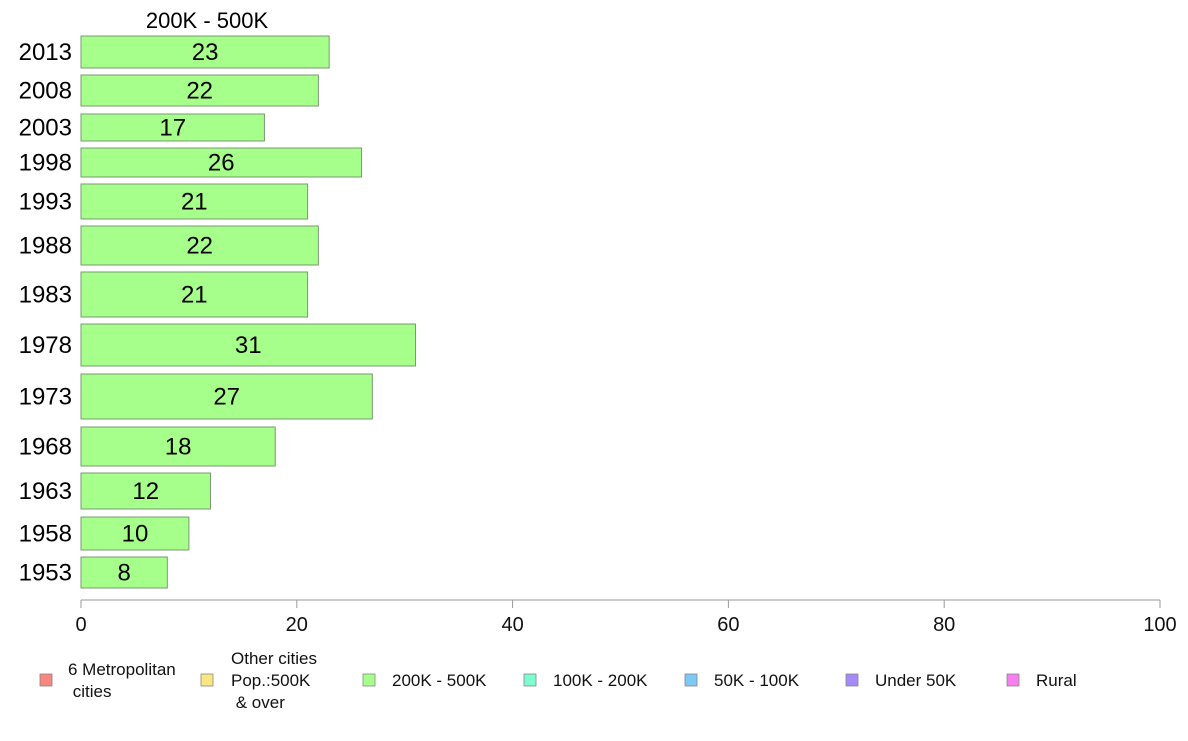 The height and width of the screenshot is (741, 1188). I want to click on data-label: 18, so click(178, 447).